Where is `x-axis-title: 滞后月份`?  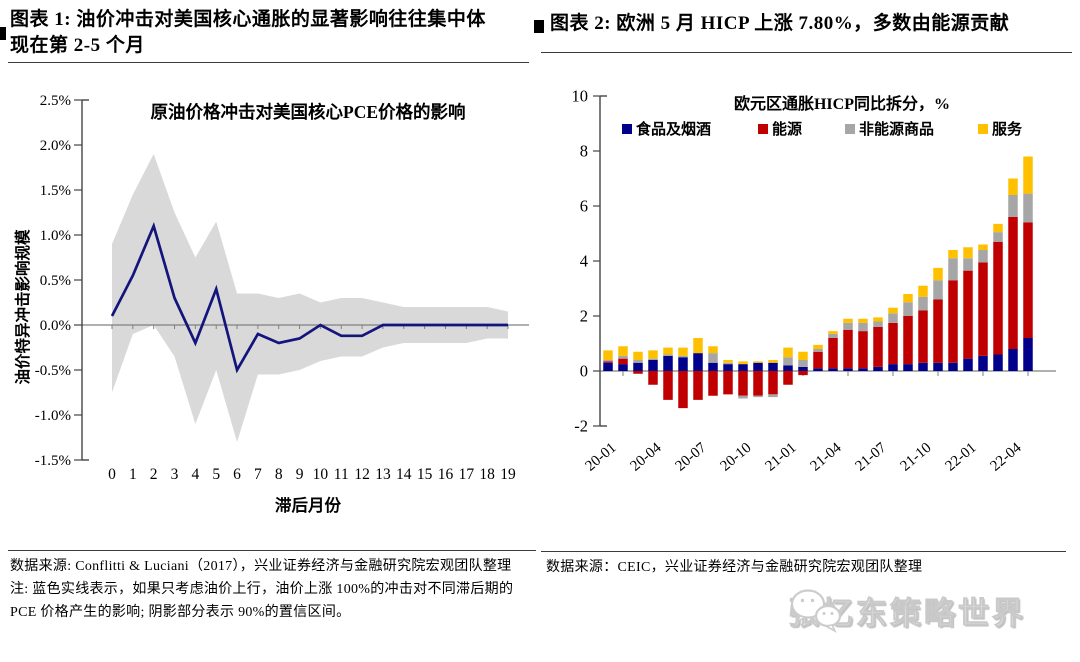
x-axis-title: 滞后月份 is located at coordinates (308, 505).